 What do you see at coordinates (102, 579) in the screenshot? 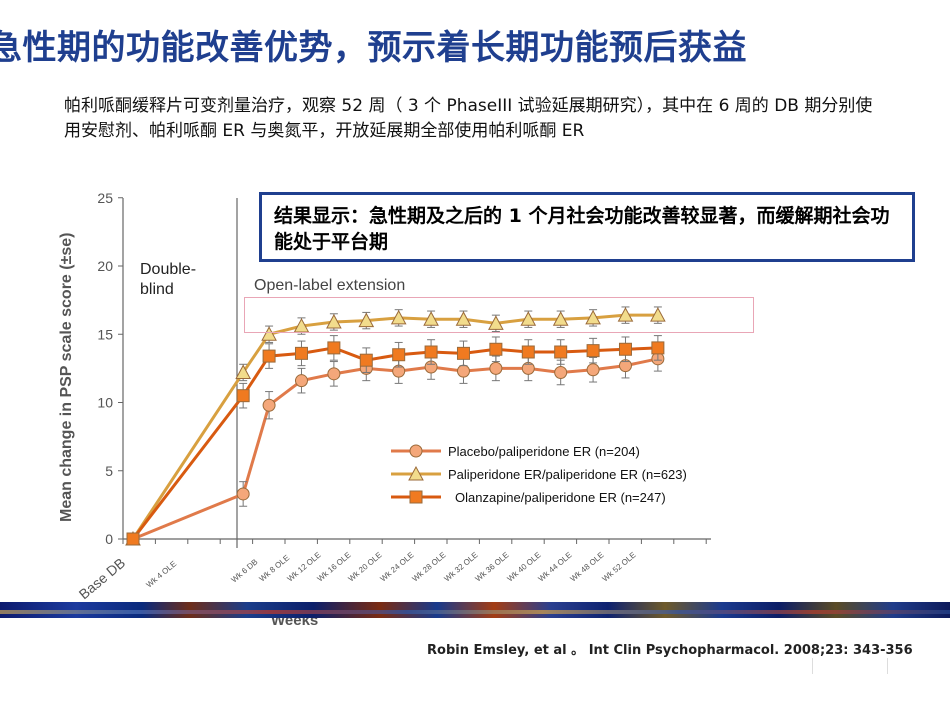
I see `x-tick-label: Base DB` at bounding box center [102, 579].